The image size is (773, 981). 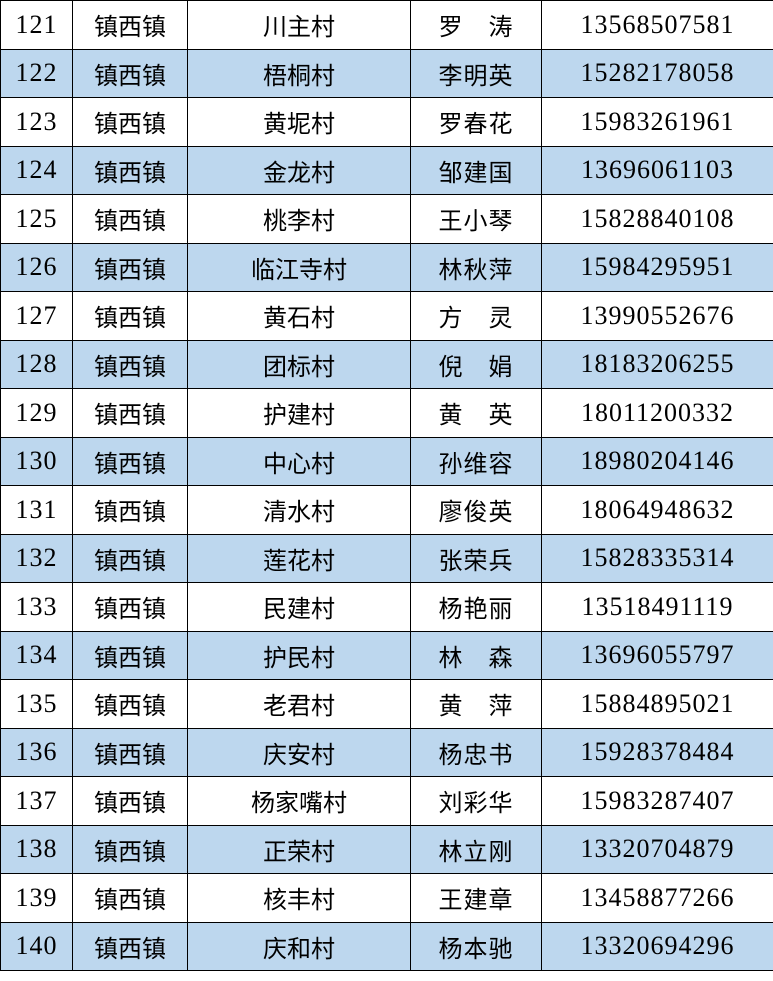 What do you see at coordinates (36, 607) in the screenshot?
I see `row-number-cell: 133` at bounding box center [36, 607].